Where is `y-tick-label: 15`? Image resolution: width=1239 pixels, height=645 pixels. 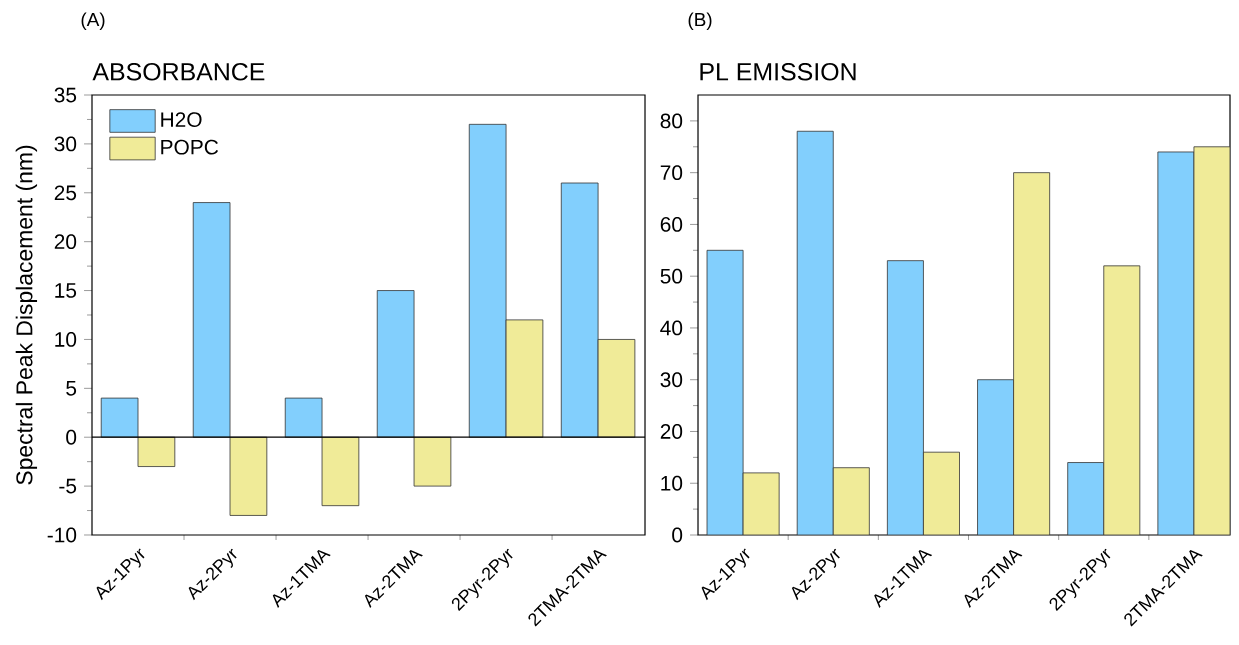
y-tick-label: 15 is located at coordinates (66, 290).